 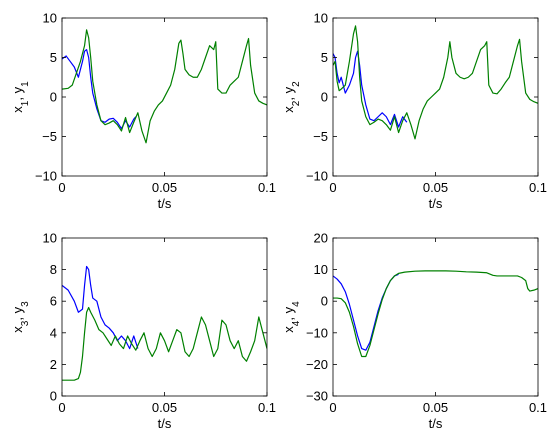 What do you see at coordinates (291, 97) in the screenshot?
I see `y-axis-label: x2, y2` at bounding box center [291, 97].